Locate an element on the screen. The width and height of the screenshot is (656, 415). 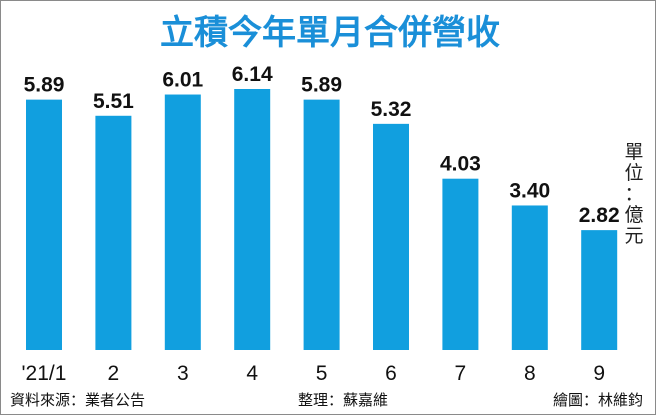
chart-title: 立積今年單月合併營收 is located at coordinates (330, 33).